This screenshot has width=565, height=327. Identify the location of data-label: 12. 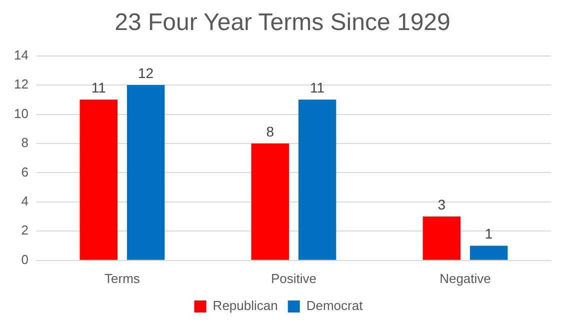
(146, 72).